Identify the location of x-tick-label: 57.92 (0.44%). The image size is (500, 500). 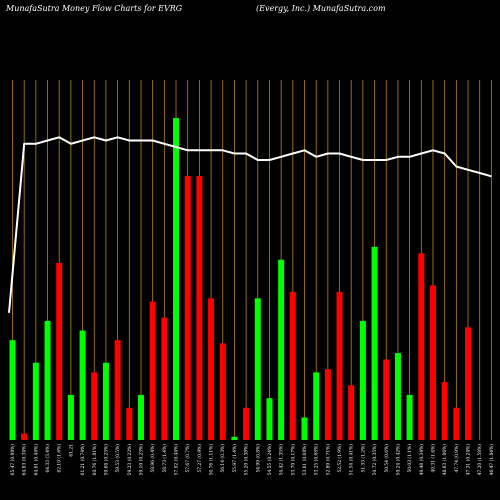
(177, 460).